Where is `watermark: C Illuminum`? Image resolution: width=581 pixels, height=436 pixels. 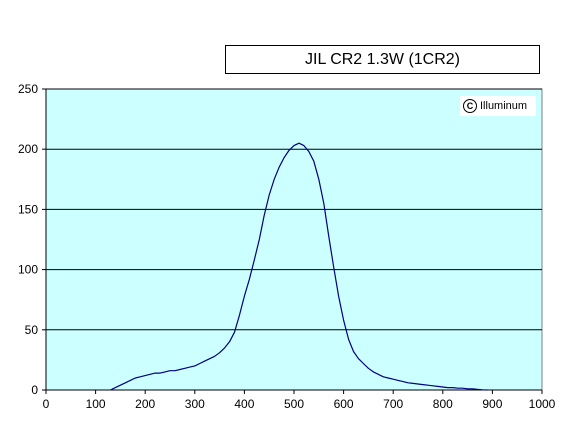 watermark: C Illuminum is located at coordinates (498, 106).